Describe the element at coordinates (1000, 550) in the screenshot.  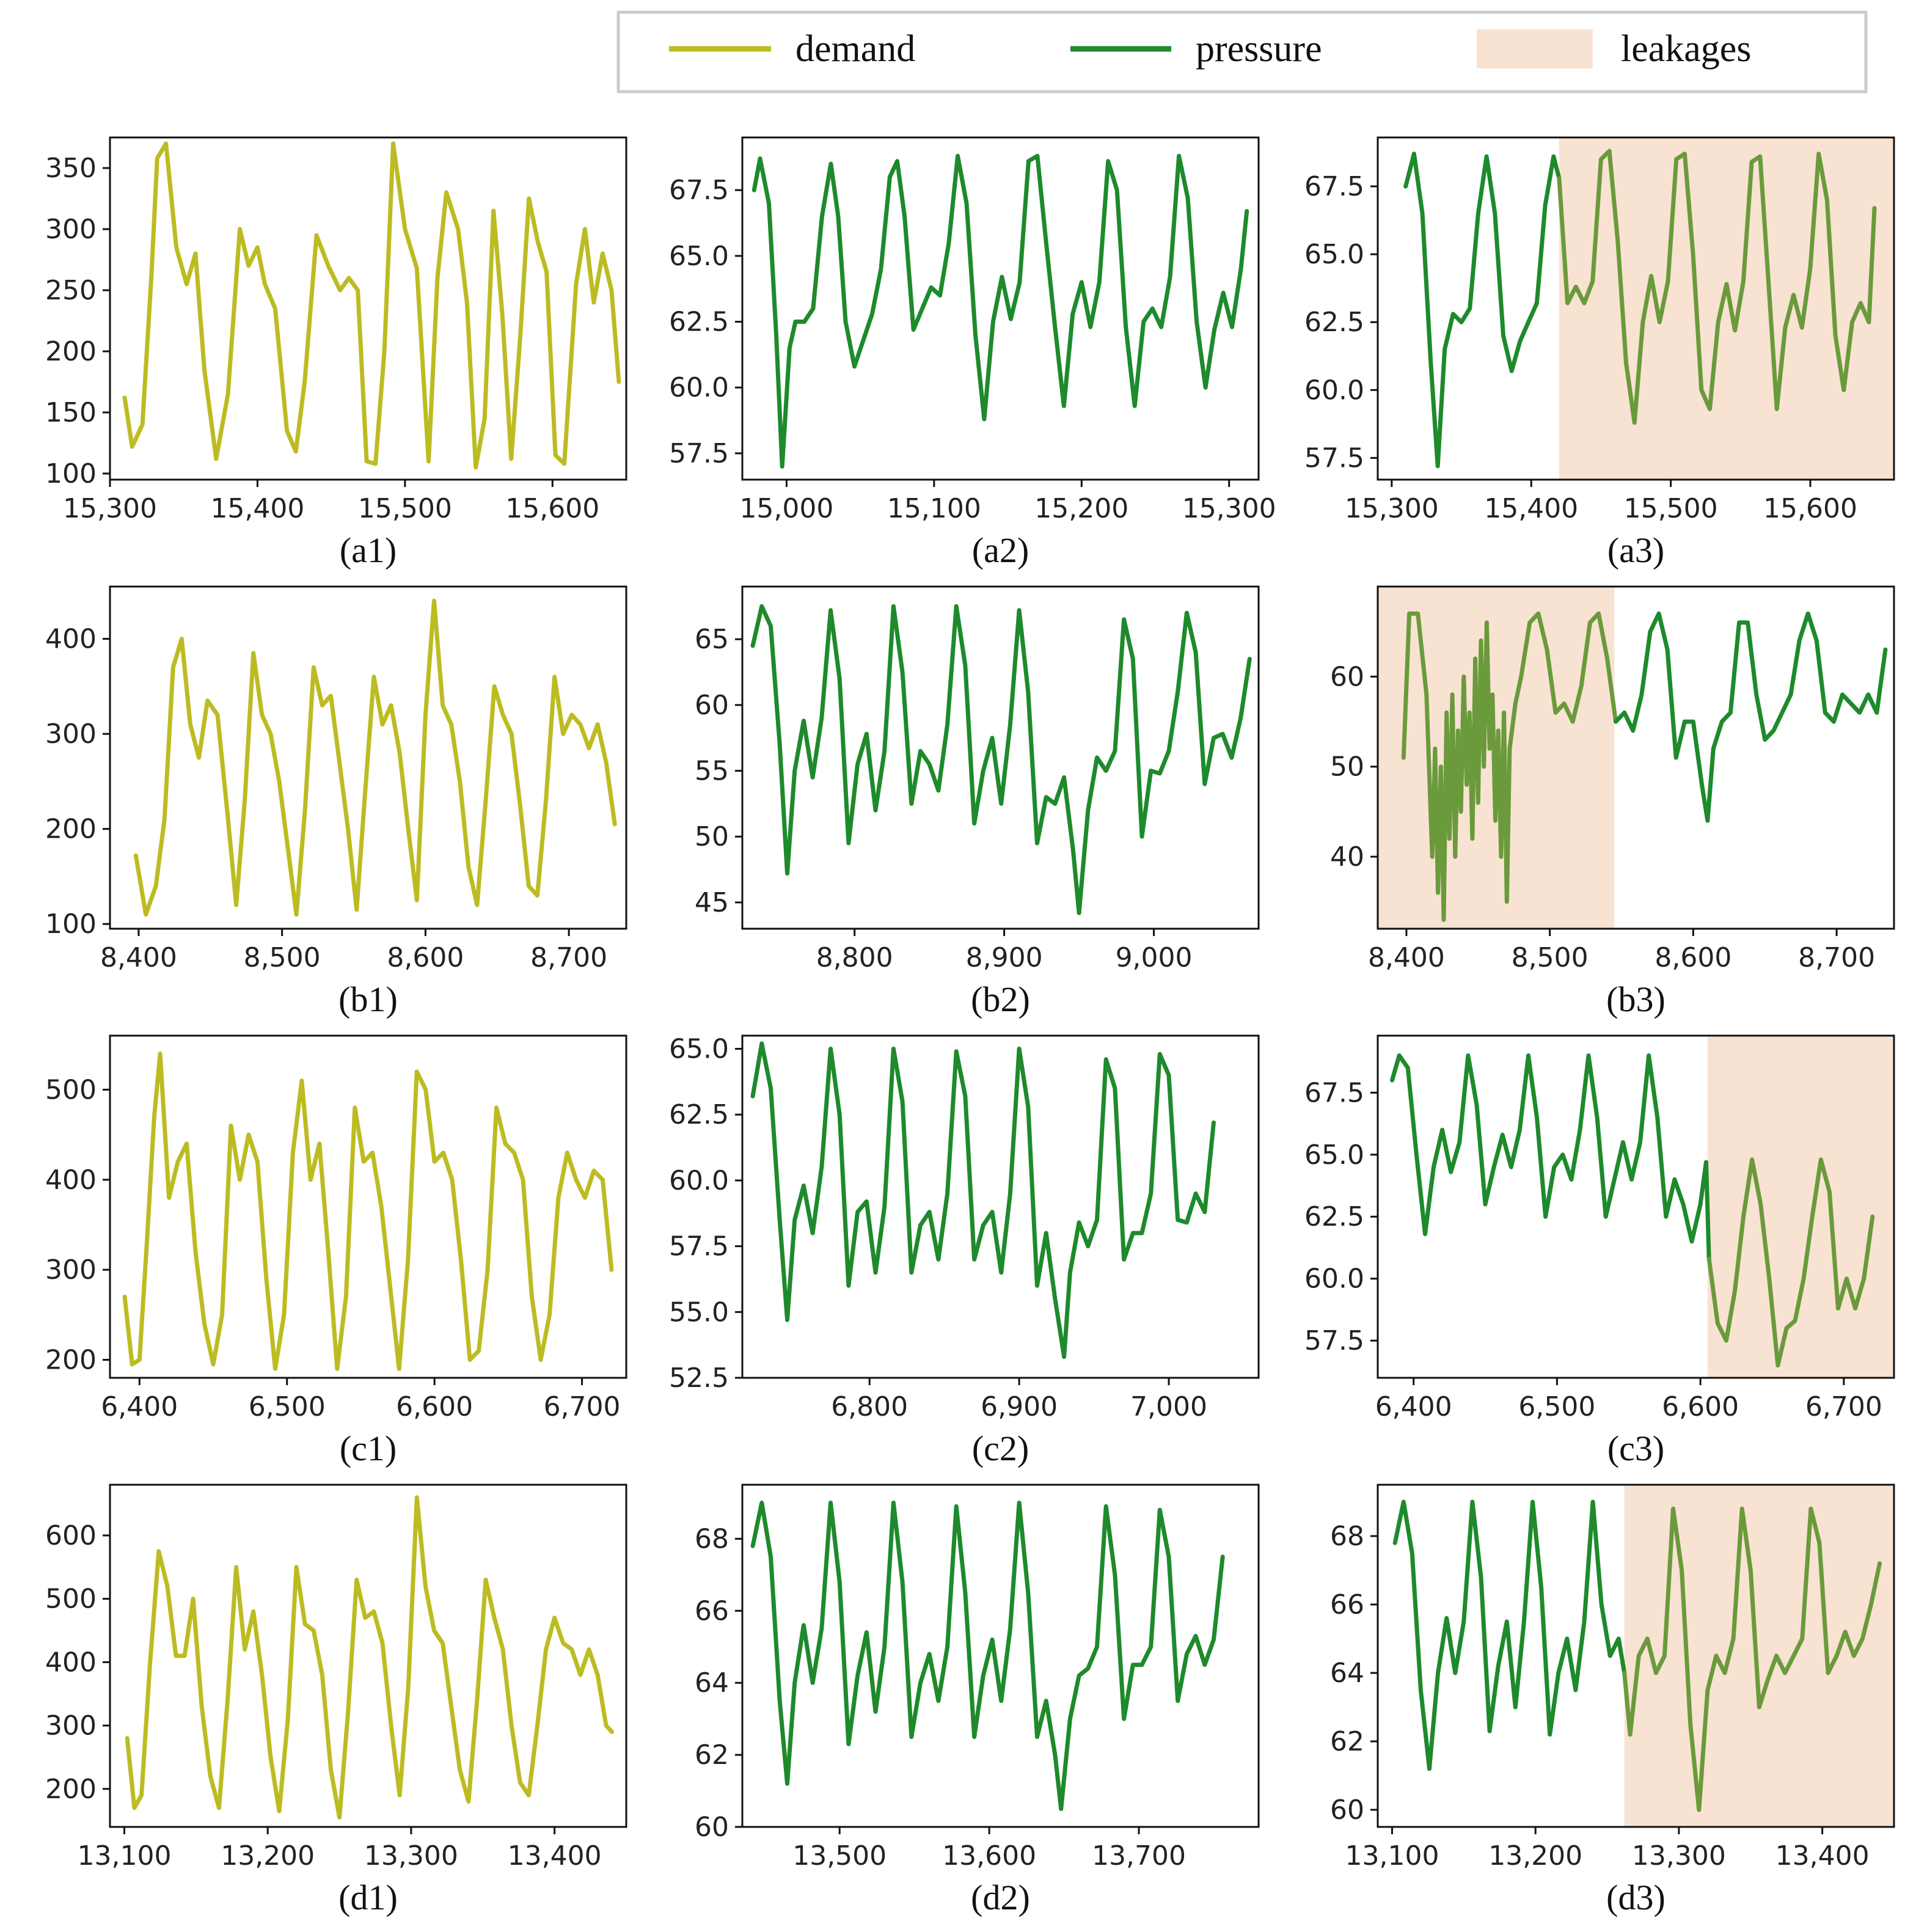
I see `panel-caption: (a2)` at that location.